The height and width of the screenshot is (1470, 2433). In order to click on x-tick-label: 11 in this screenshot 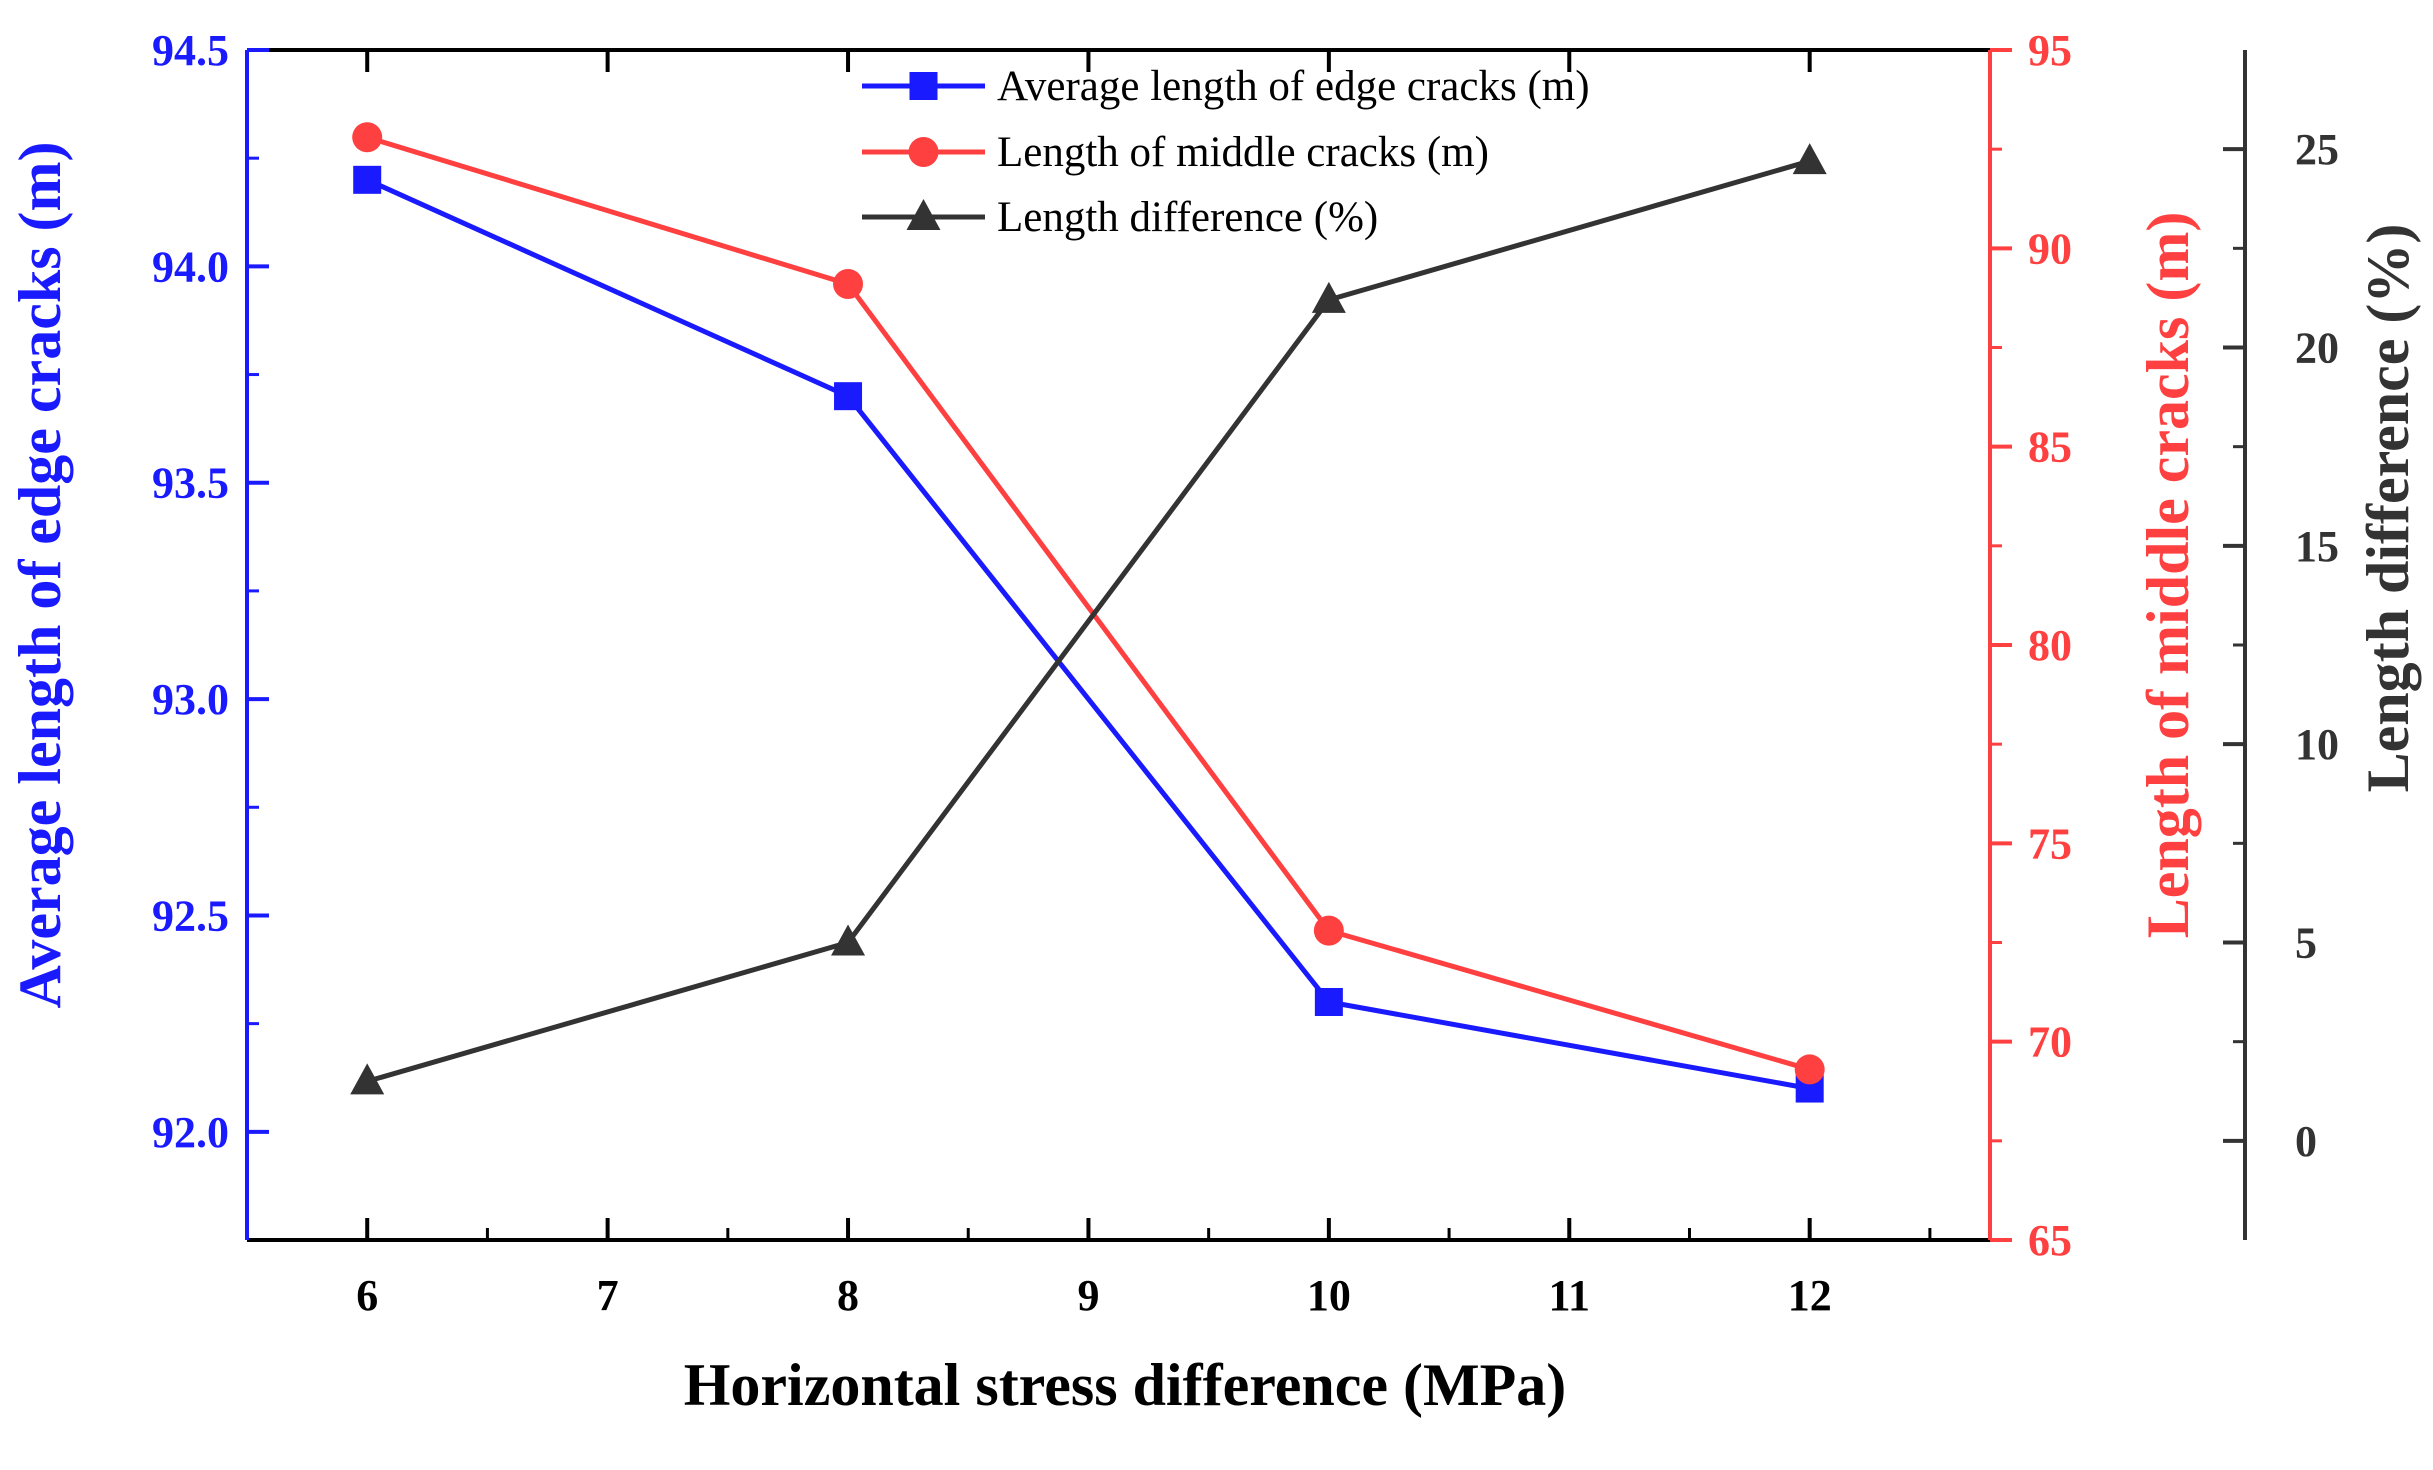, I will do `click(1569, 1295)`.